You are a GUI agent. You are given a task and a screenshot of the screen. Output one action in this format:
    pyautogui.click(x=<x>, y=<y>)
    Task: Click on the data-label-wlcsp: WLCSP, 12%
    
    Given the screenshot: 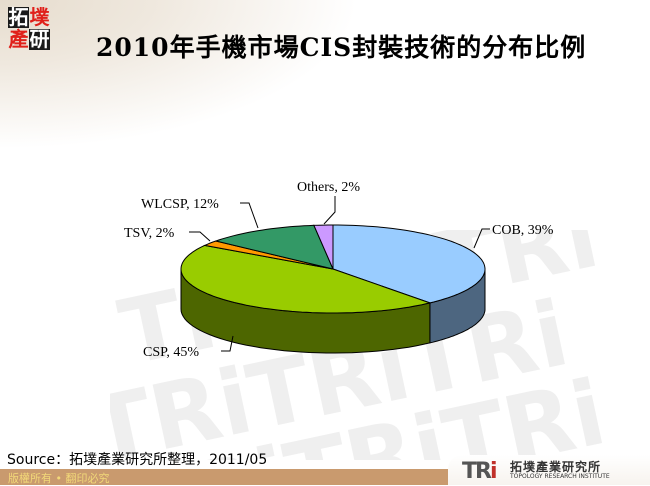 What is the action you would take?
    pyautogui.click(x=180, y=204)
    